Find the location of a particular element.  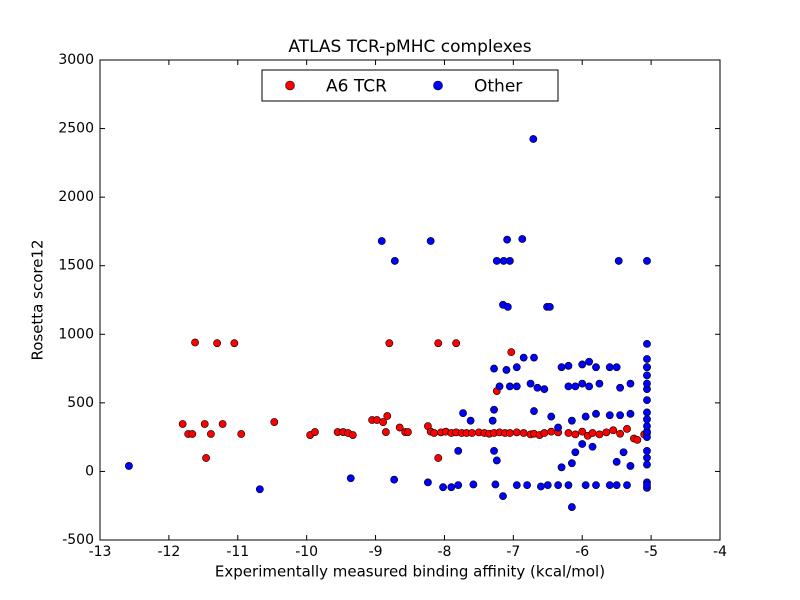

chart-title: ATLAS TCR-pMHC complexes is located at coordinates (409, 47).